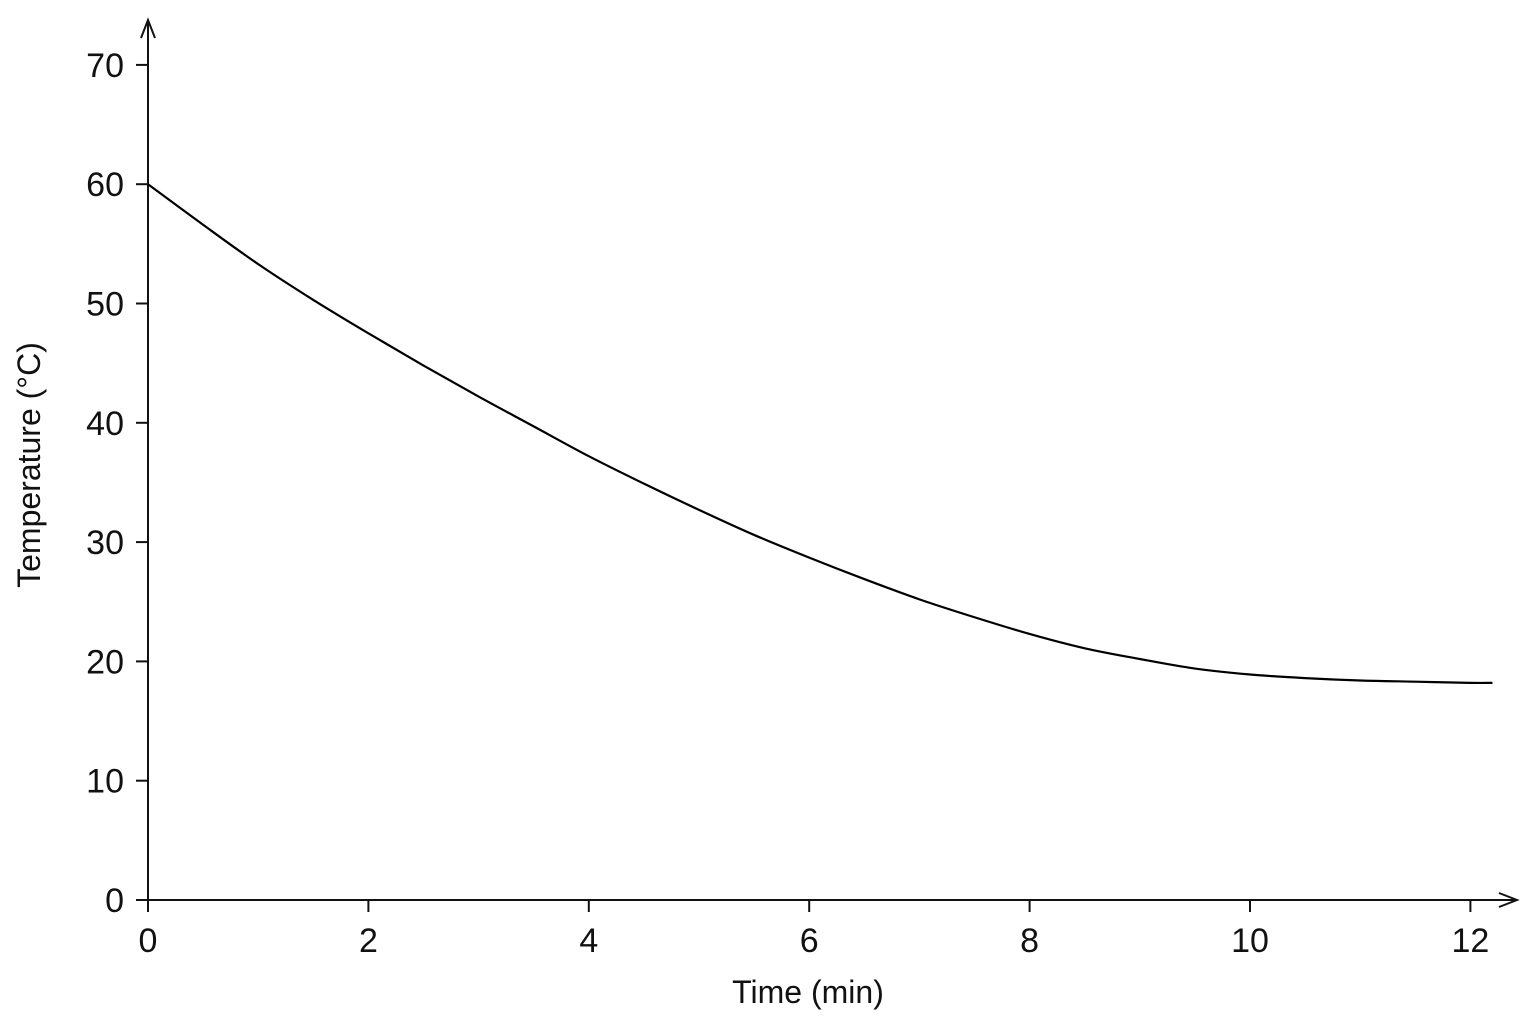 The height and width of the screenshot is (1024, 1536). What do you see at coordinates (105, 662) in the screenshot?
I see `y-tick-label: 20` at bounding box center [105, 662].